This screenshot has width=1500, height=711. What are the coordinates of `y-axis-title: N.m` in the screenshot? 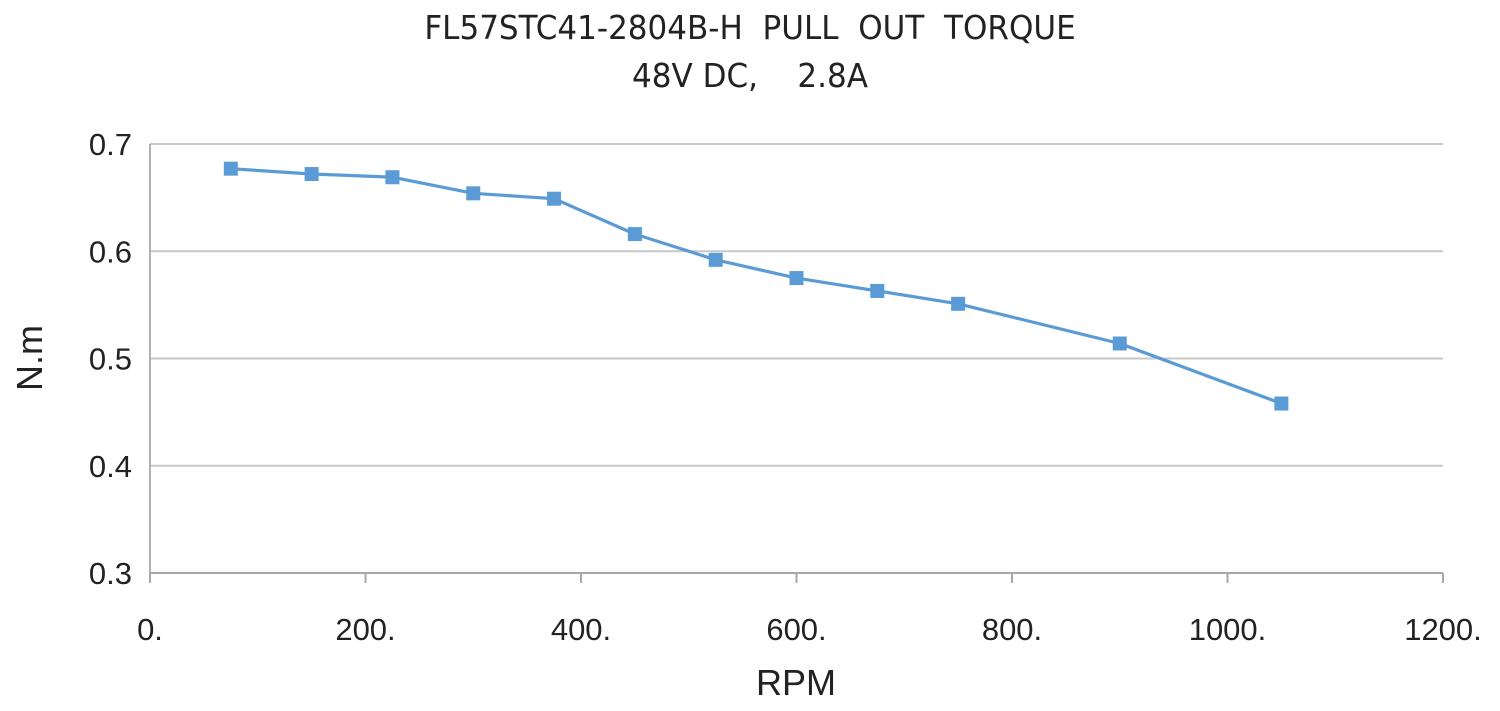 It's located at (29, 358).